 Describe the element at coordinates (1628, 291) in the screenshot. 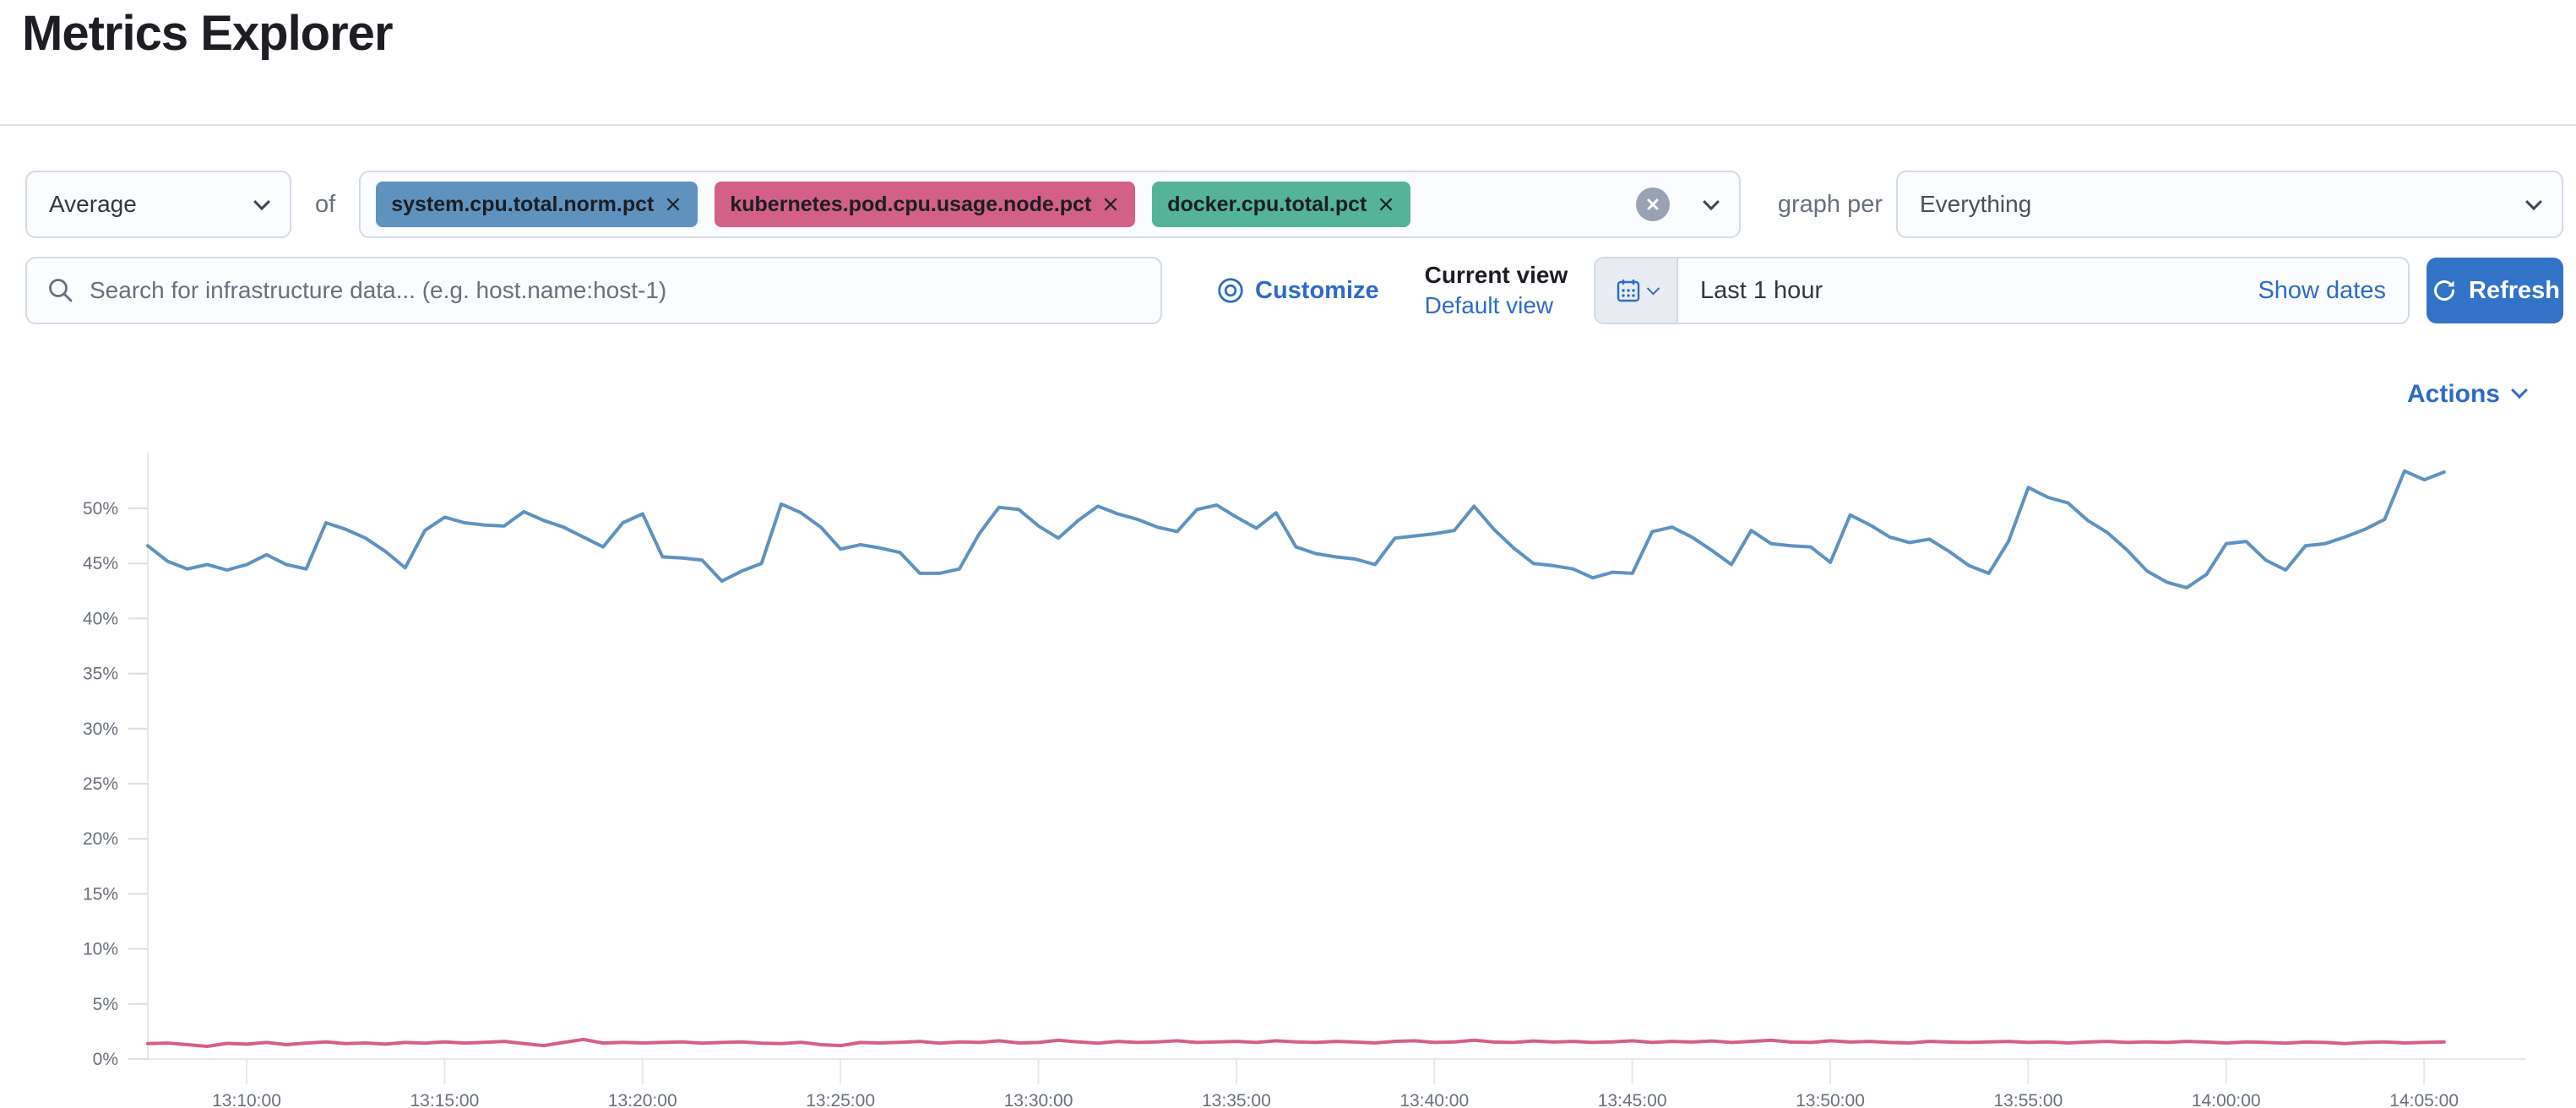

I see `calendar-icon` at that location.